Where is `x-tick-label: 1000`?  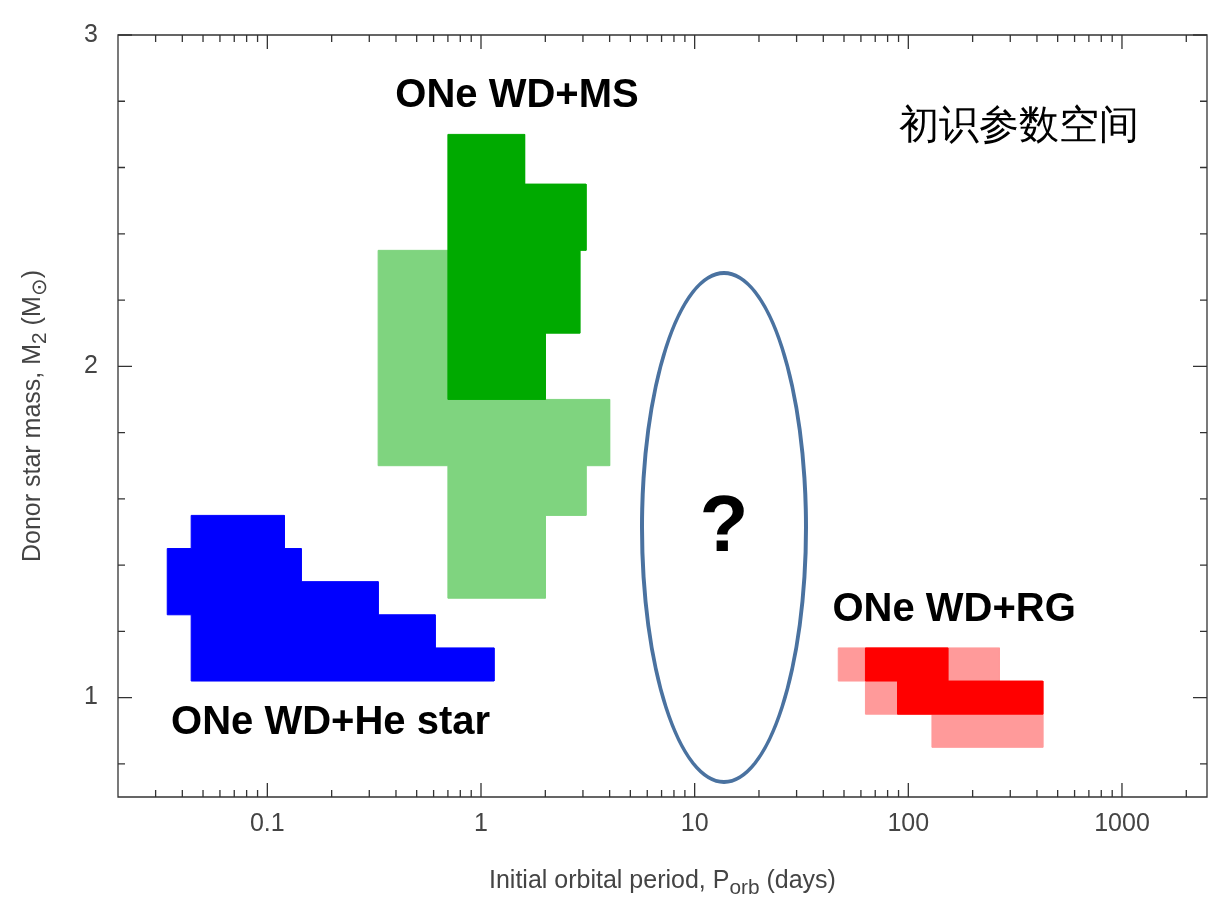
x-tick-label: 1000 is located at coordinates (1122, 821).